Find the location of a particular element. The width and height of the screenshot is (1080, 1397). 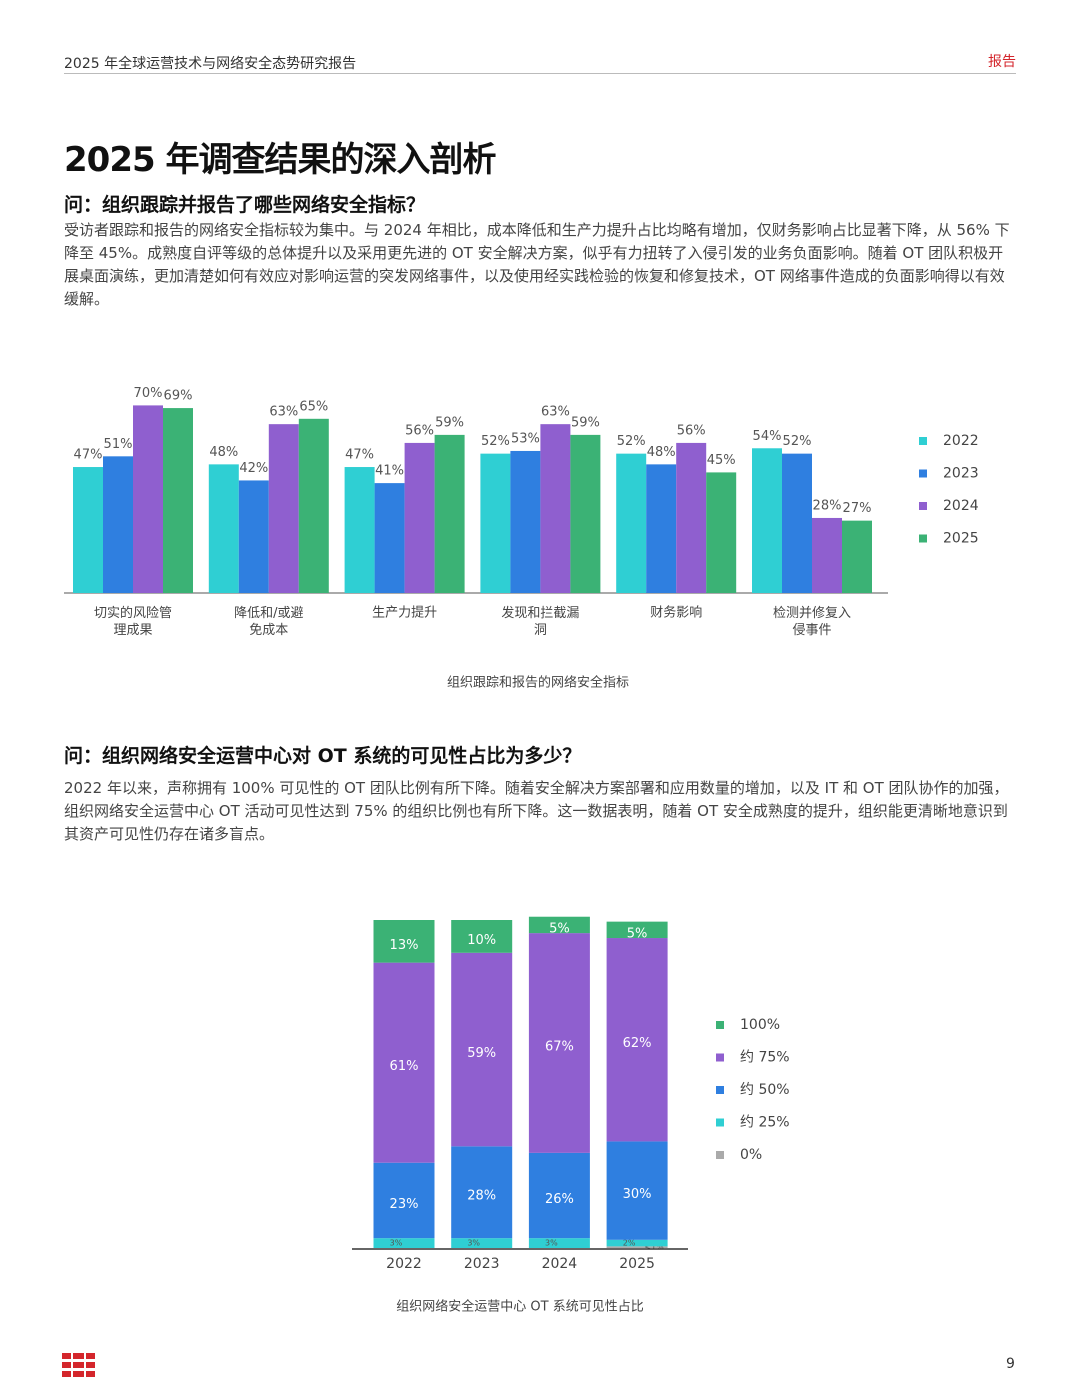

legend-label: 约 75% is located at coordinates (765, 1058).